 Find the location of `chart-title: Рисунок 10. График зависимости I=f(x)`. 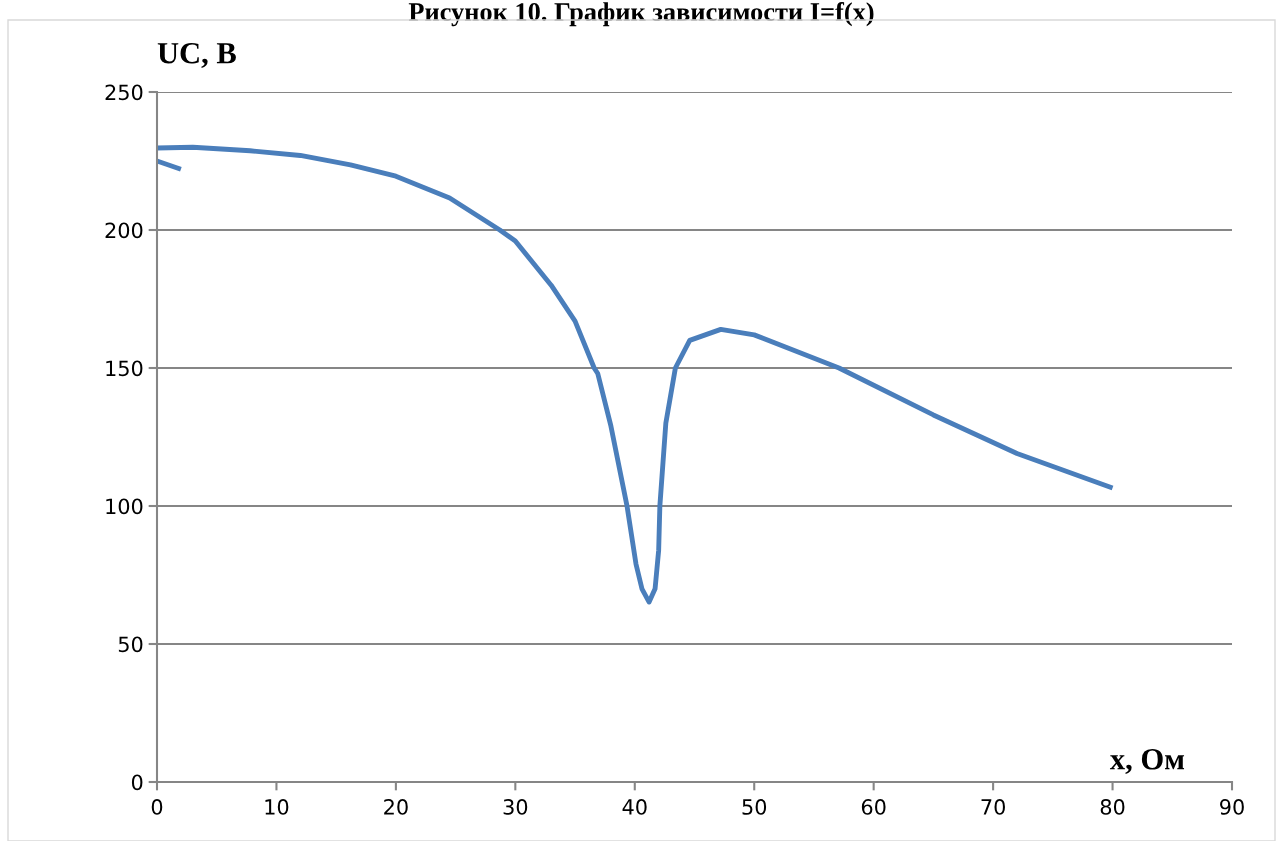

chart-title: Рисунок 10. График зависимости I=f(x) is located at coordinates (641, 14).